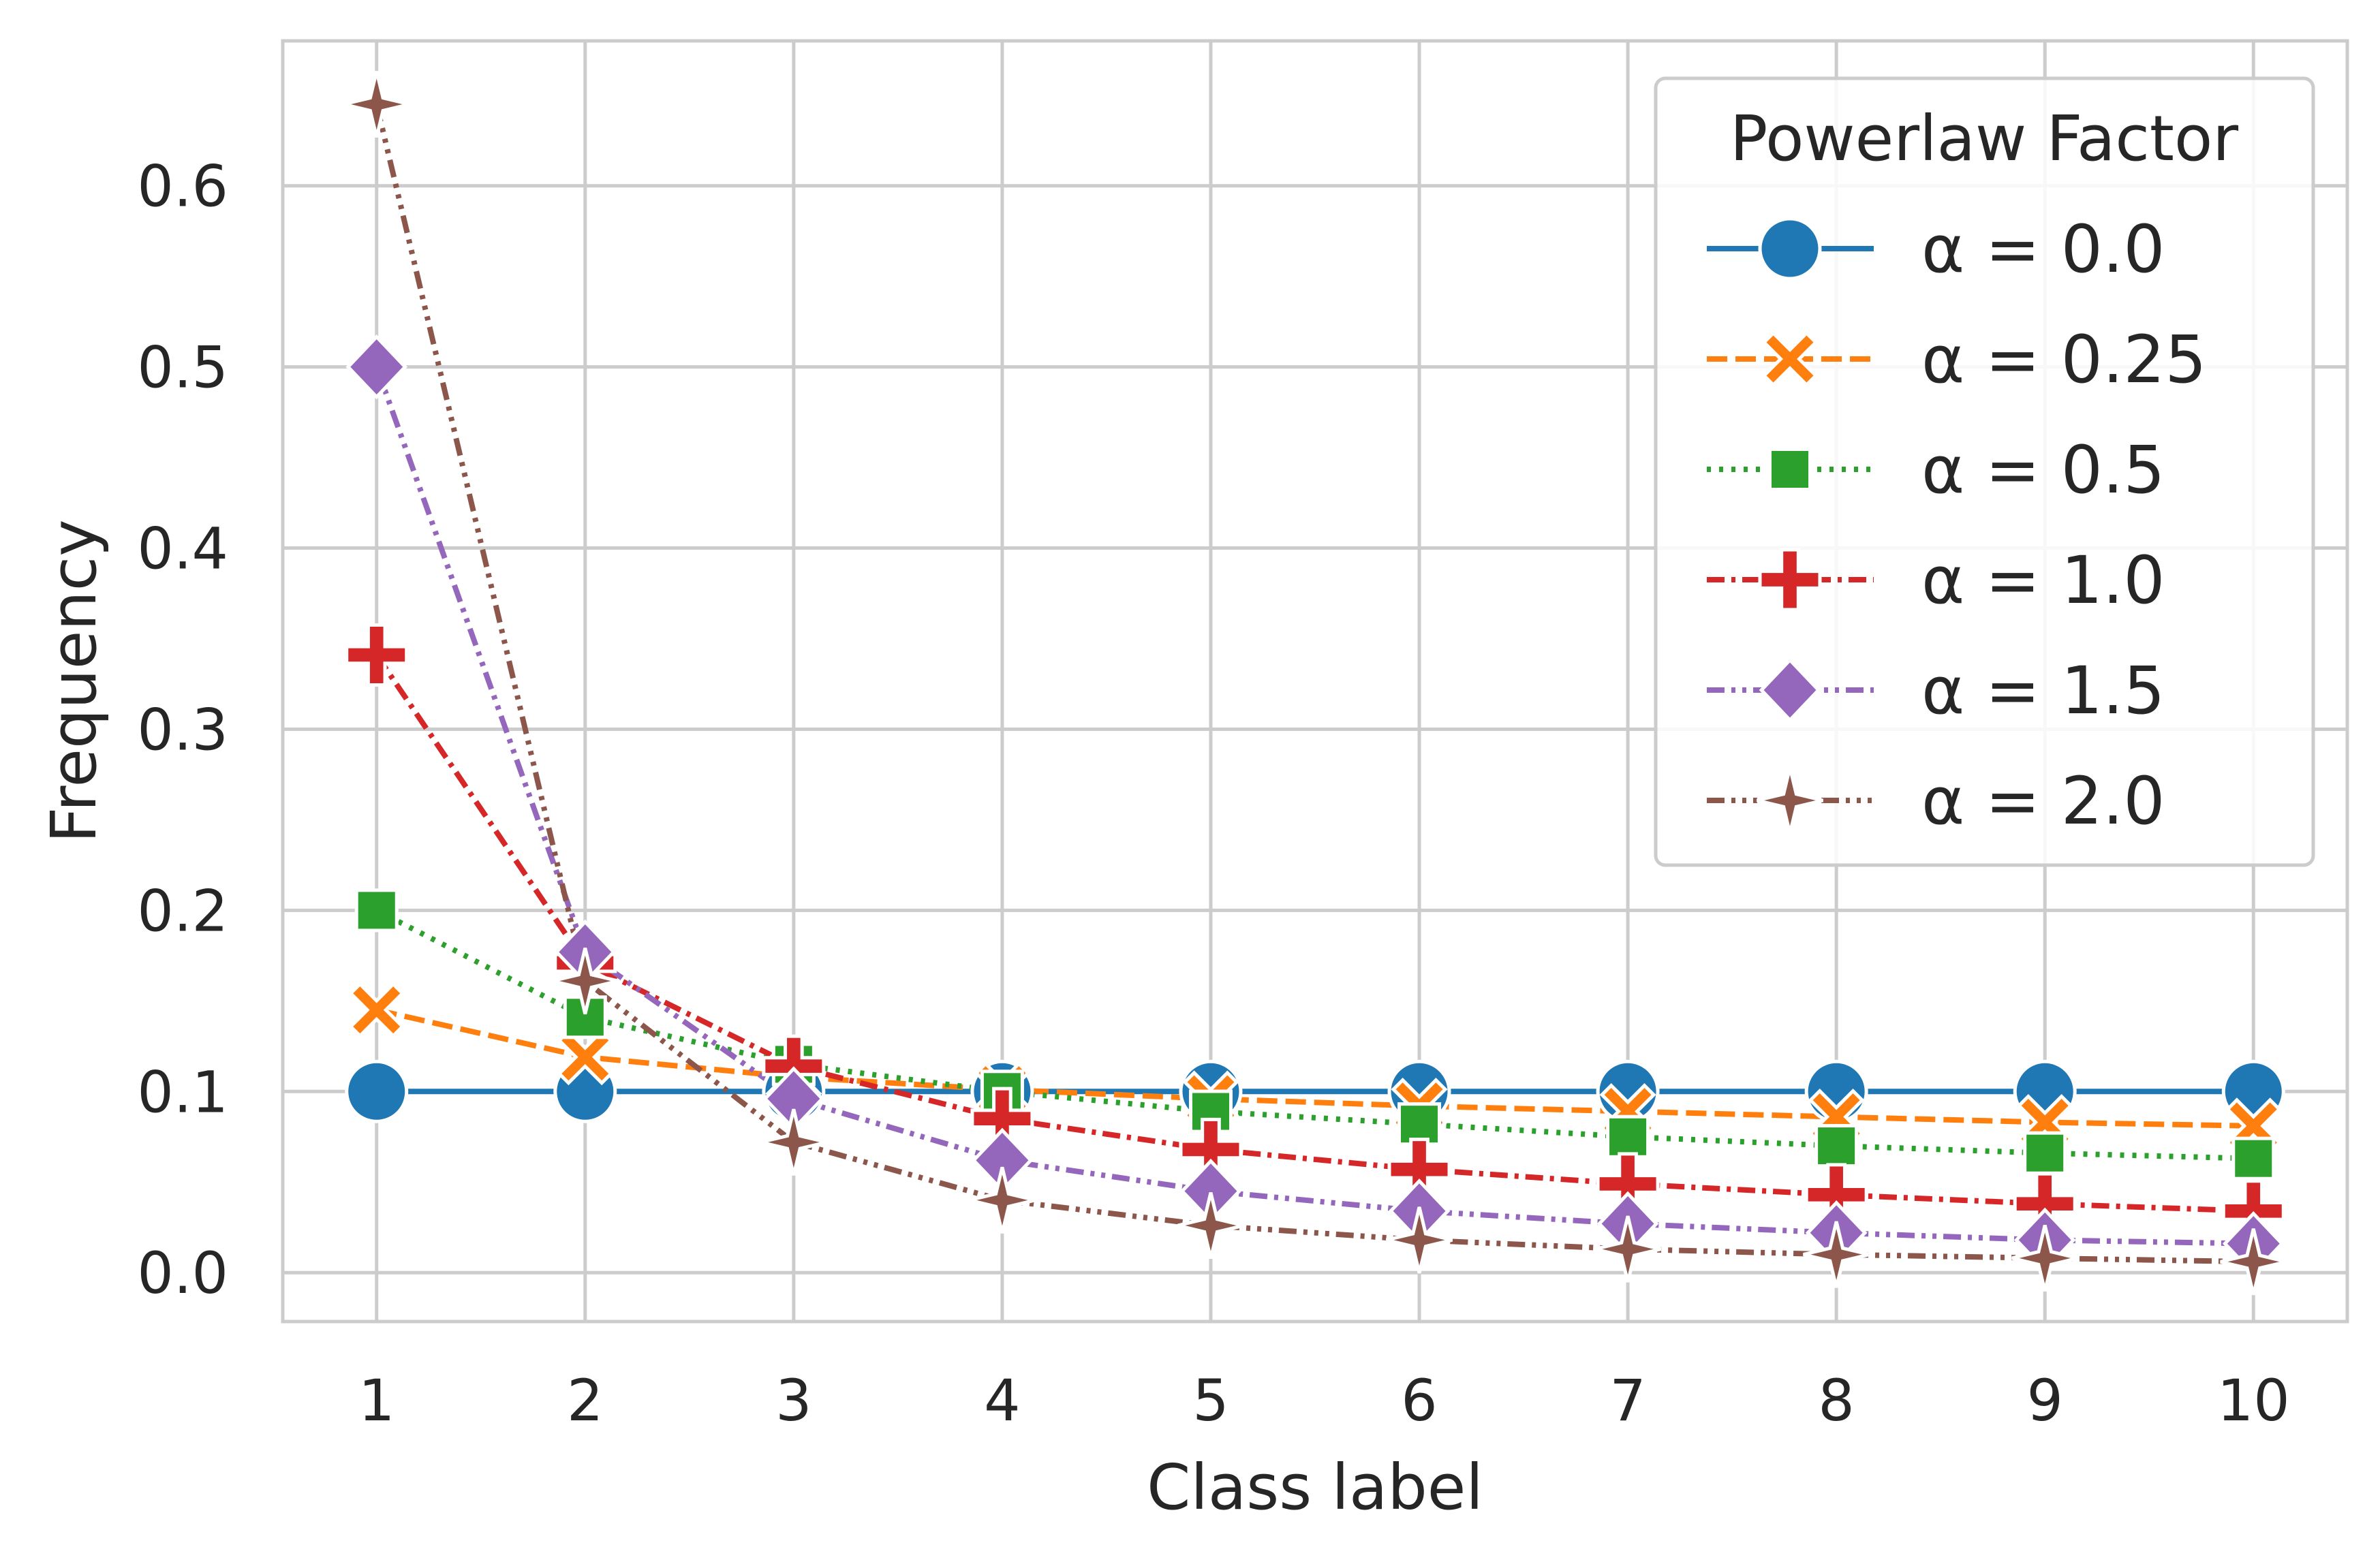 Image resolution: width=2380 pixels, height=1562 pixels. I want to click on y-tick-label: 0.0, so click(182, 1273).